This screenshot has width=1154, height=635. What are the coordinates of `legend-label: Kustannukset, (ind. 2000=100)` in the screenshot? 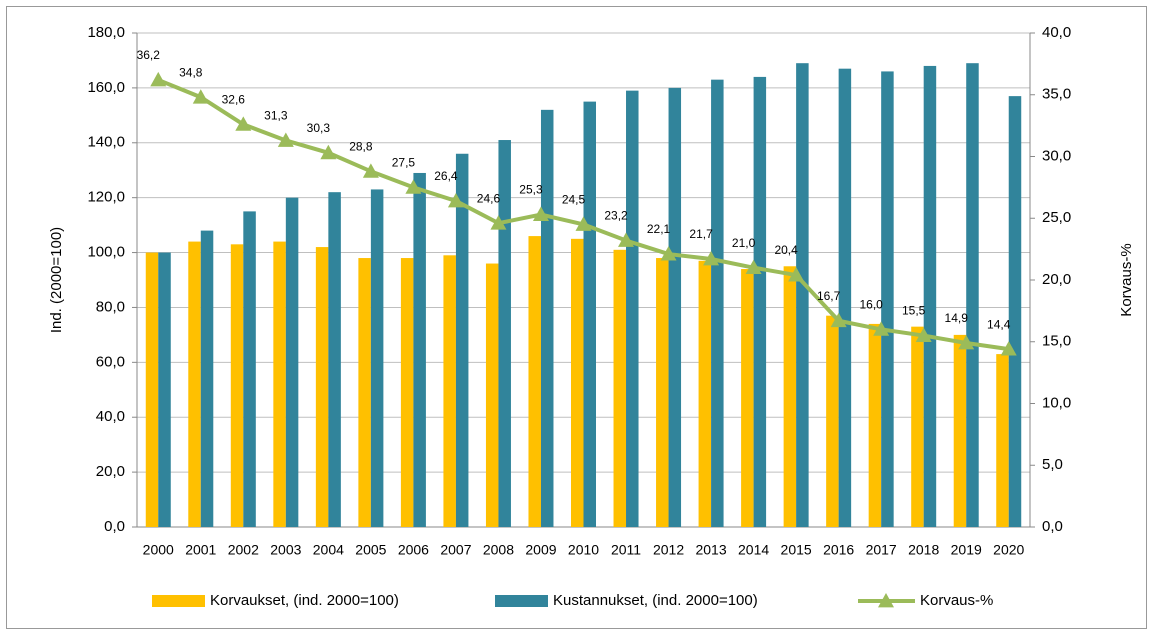 It's located at (655, 600).